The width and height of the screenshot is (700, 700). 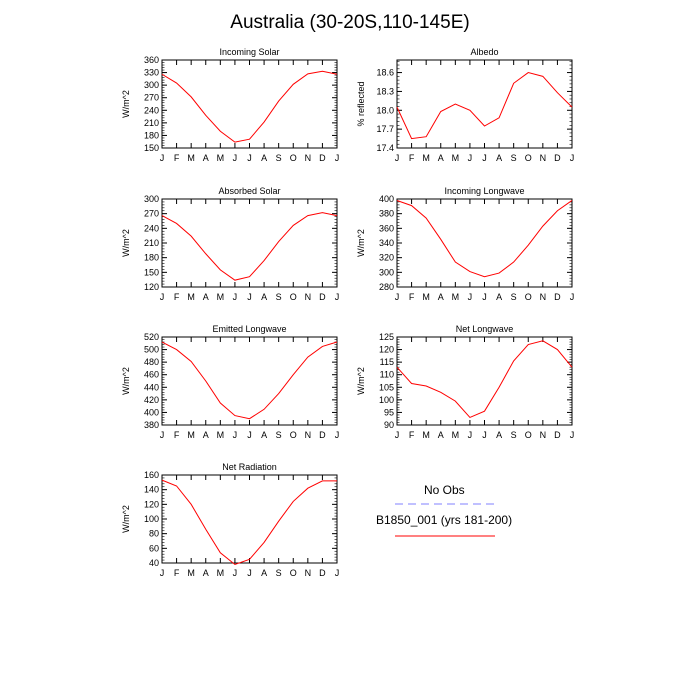 What do you see at coordinates (151, 243) in the screenshot?
I see `y-tick-label: 210` at bounding box center [151, 243].